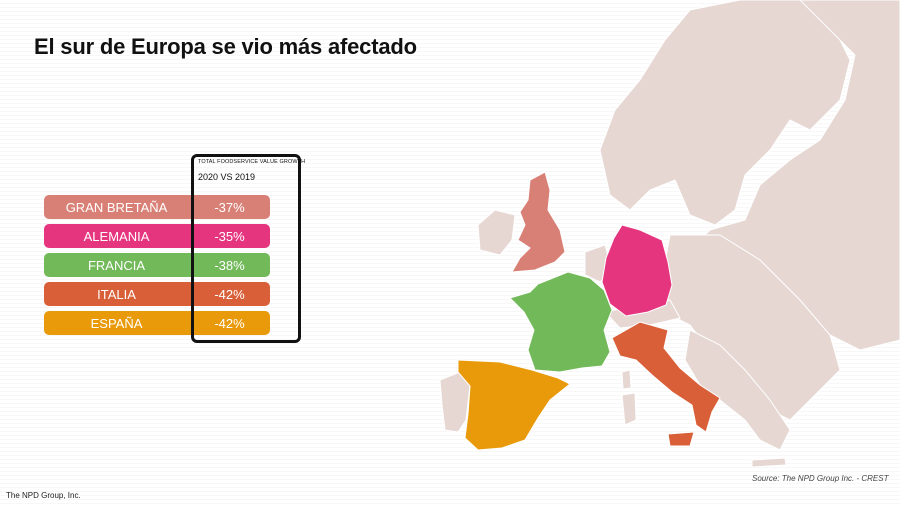 Image resolution: width=900 pixels, height=506 pixels. What do you see at coordinates (157, 236) in the screenshot?
I see `row-germany: ALEMANIA -35%` at bounding box center [157, 236].